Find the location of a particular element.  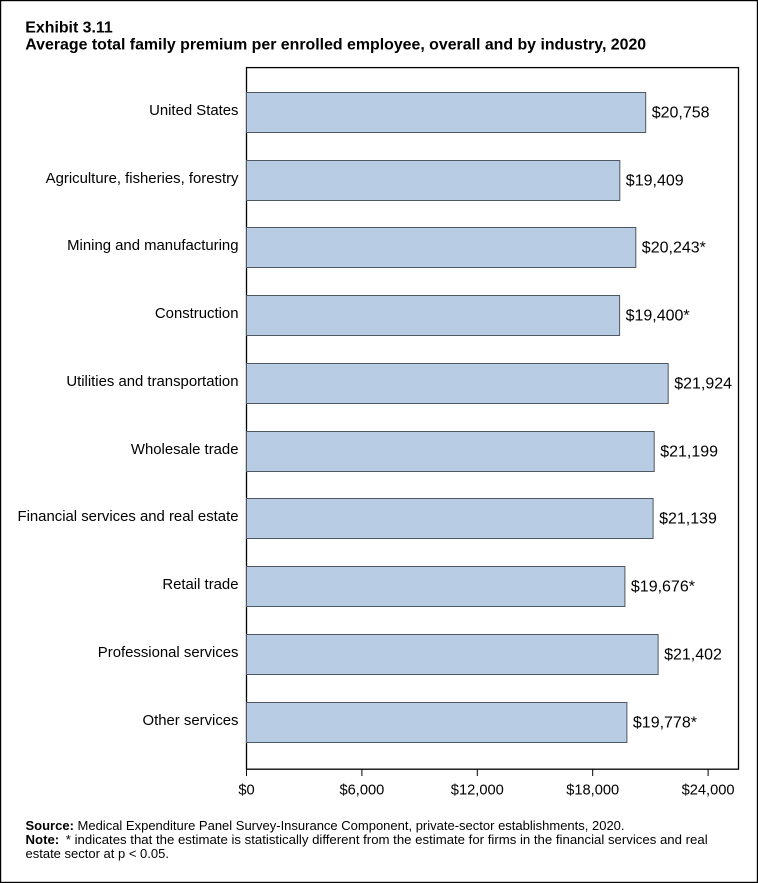

svg-text: United States is located at coordinates (193, 111).